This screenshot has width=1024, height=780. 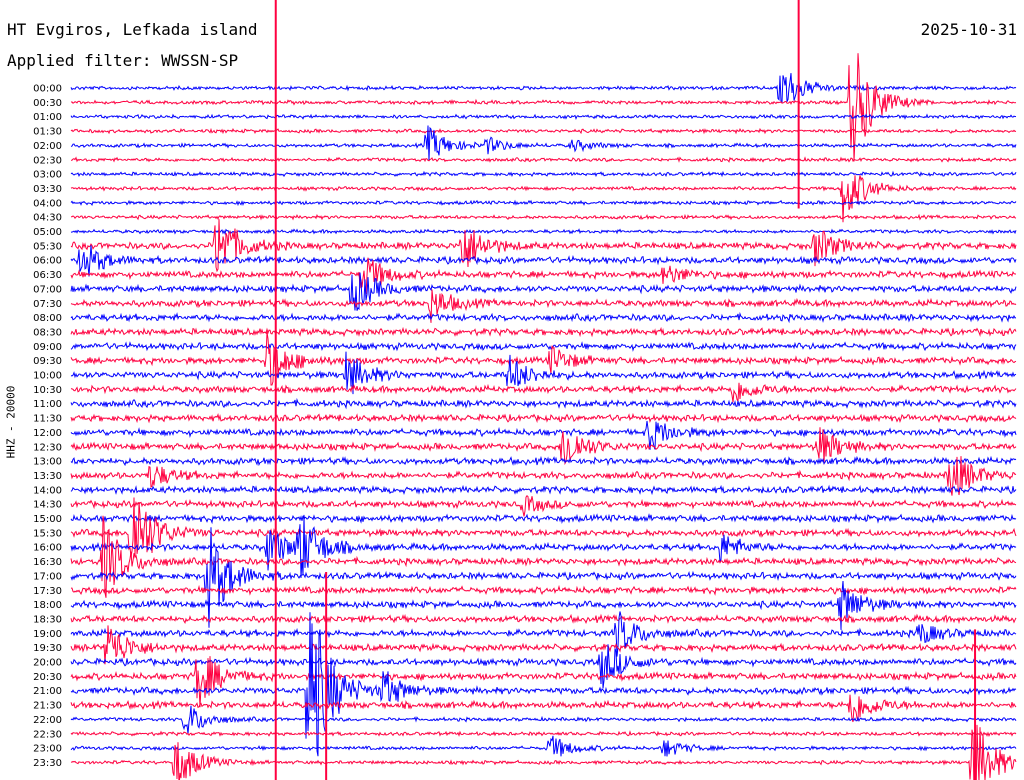 I want to click on tick-label: 22:00, so click(x=47, y=720).